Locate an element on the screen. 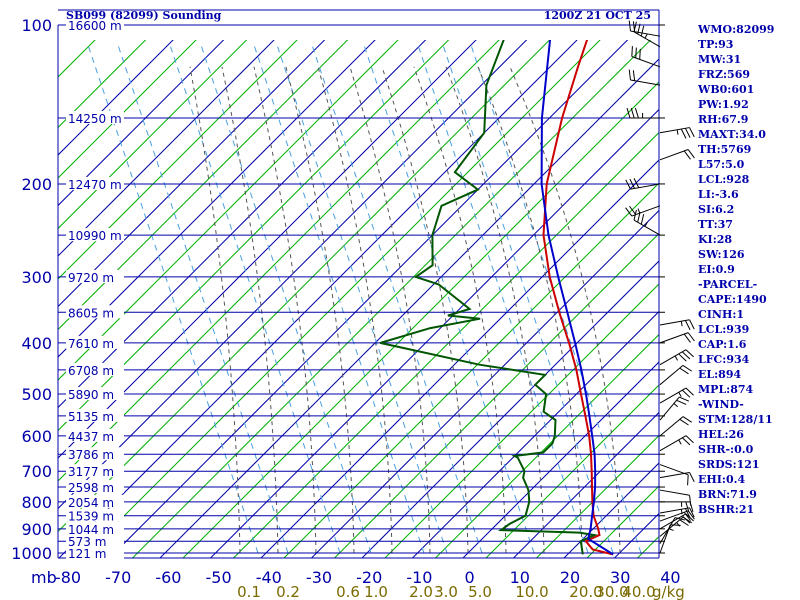  temperature-tick-label: -30 is located at coordinates (319, 577).